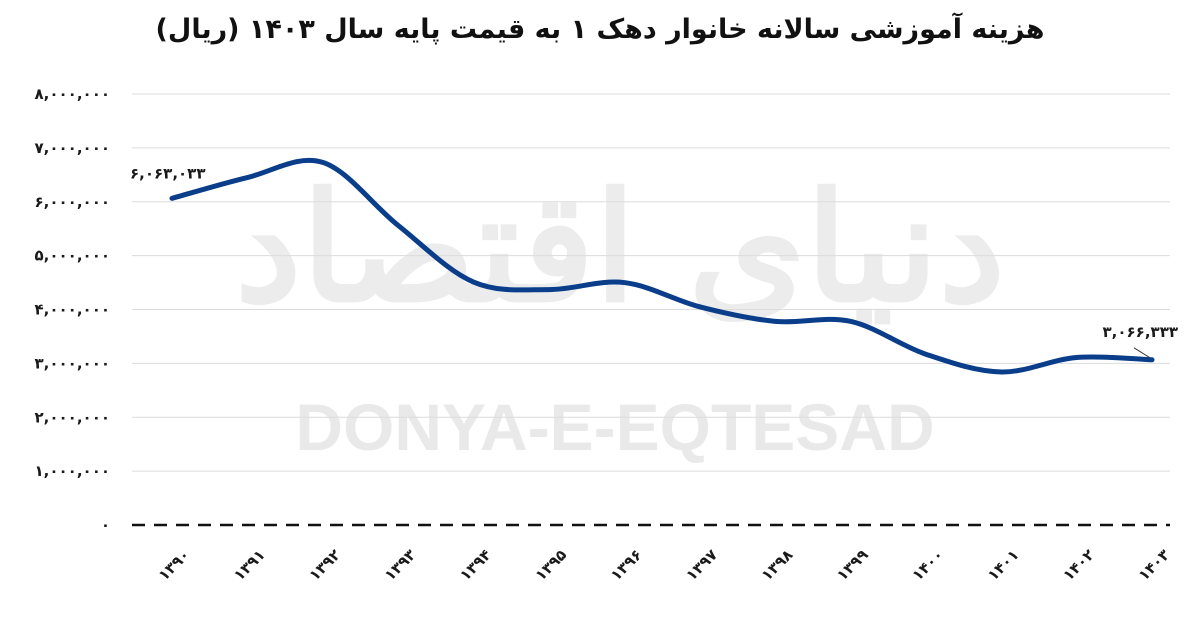 This screenshot has width=1200, height=644. Describe the element at coordinates (105, 525) in the screenshot. I see `y-tick-label: ۰` at that location.